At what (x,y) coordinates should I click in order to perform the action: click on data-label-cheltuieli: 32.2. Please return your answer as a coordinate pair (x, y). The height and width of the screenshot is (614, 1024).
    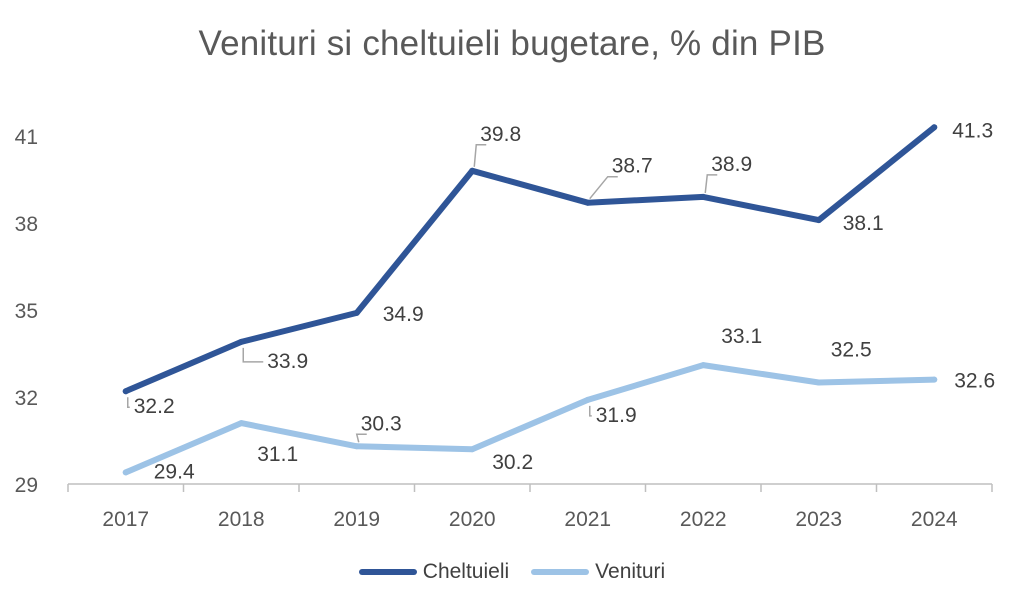
    Looking at the image, I should click on (154, 406).